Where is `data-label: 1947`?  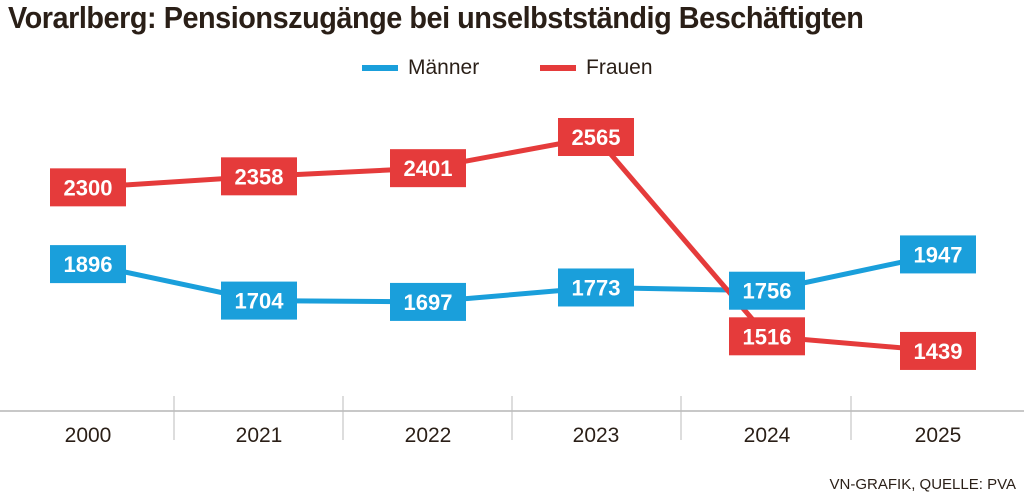
data-label: 1947 is located at coordinates (938, 254).